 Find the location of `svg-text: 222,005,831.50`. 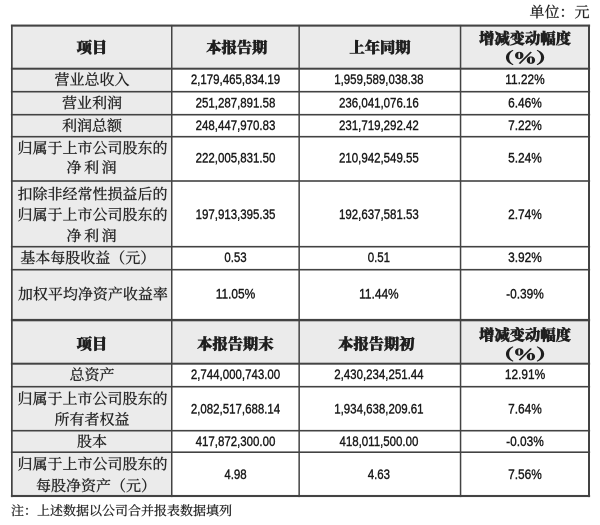

svg-text: 222,005,831.50 is located at coordinates (236, 157).